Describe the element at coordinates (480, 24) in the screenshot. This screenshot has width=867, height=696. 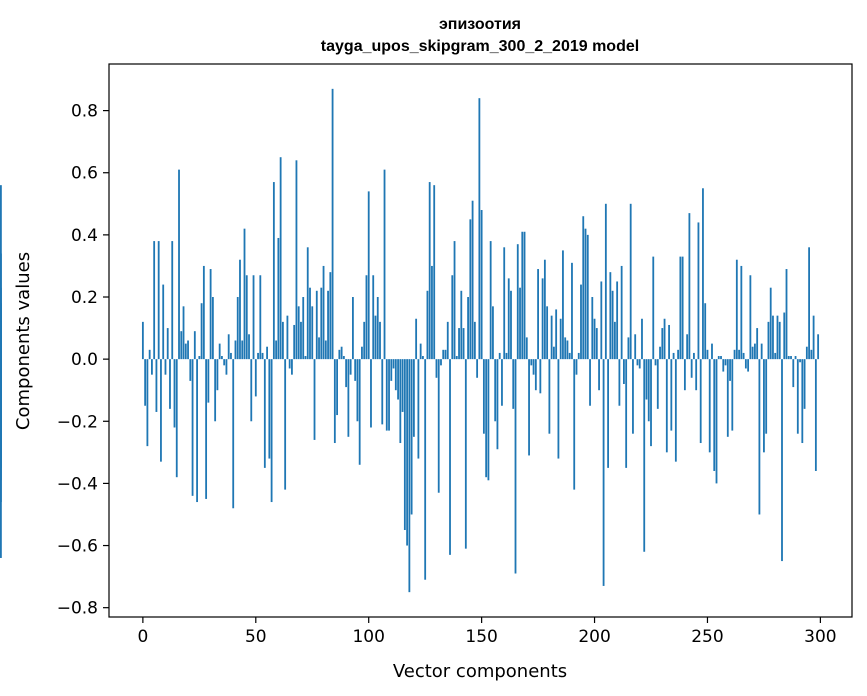
I see `chart-title: эпизоотия` at that location.